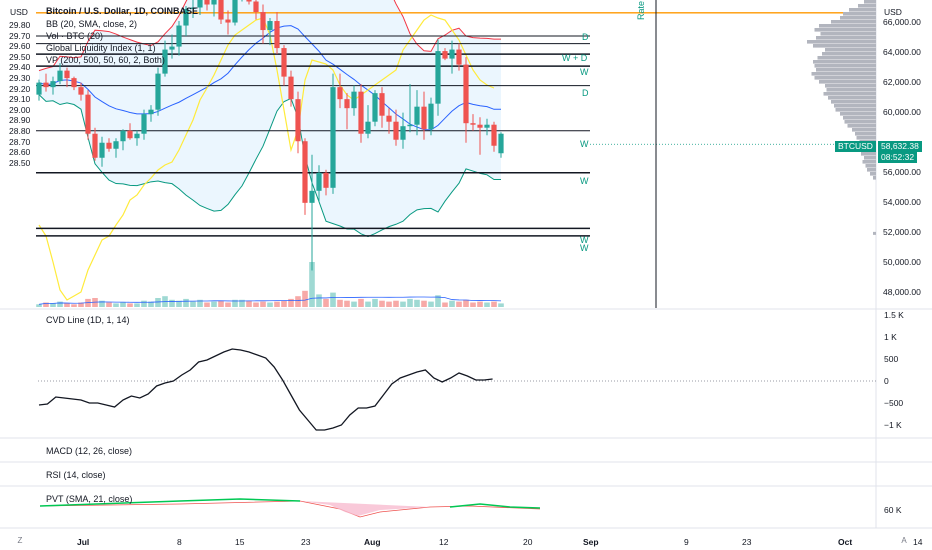  Describe the element at coordinates (20, 56) in the screenshot. I see `left-axis-tick: 29.50` at that location.